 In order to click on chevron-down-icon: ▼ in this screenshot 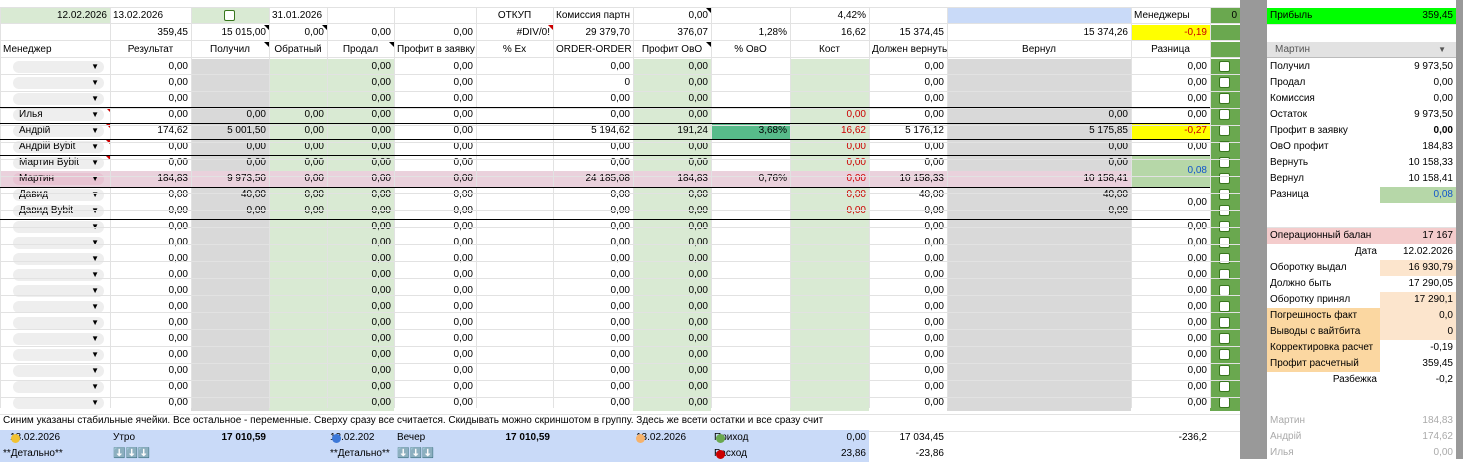, I will do `click(95, 402)`.